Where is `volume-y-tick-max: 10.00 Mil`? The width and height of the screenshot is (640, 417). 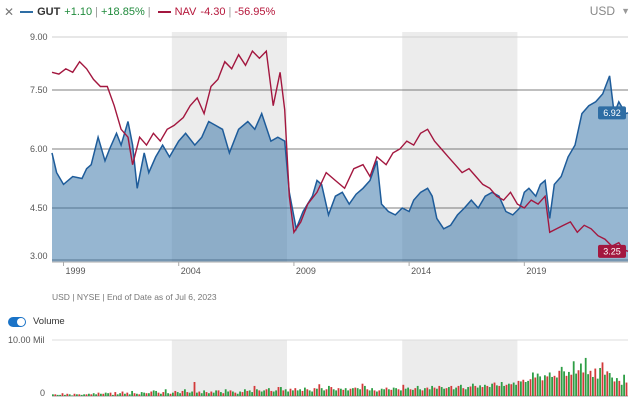 volume-y-tick-max: 10.00 Mil is located at coordinates (26, 340).